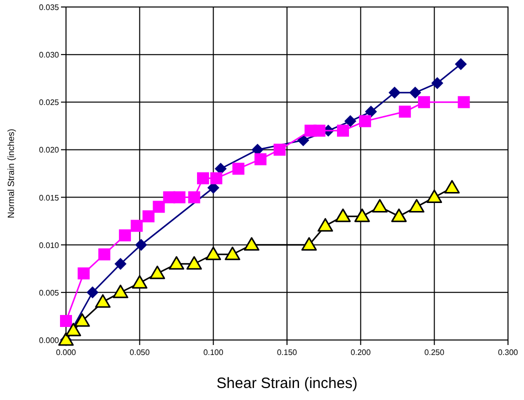 This screenshot has height=400, width=524. Describe the element at coordinates (49, 55) in the screenshot. I see `y-tick-label: 0.030` at that location.